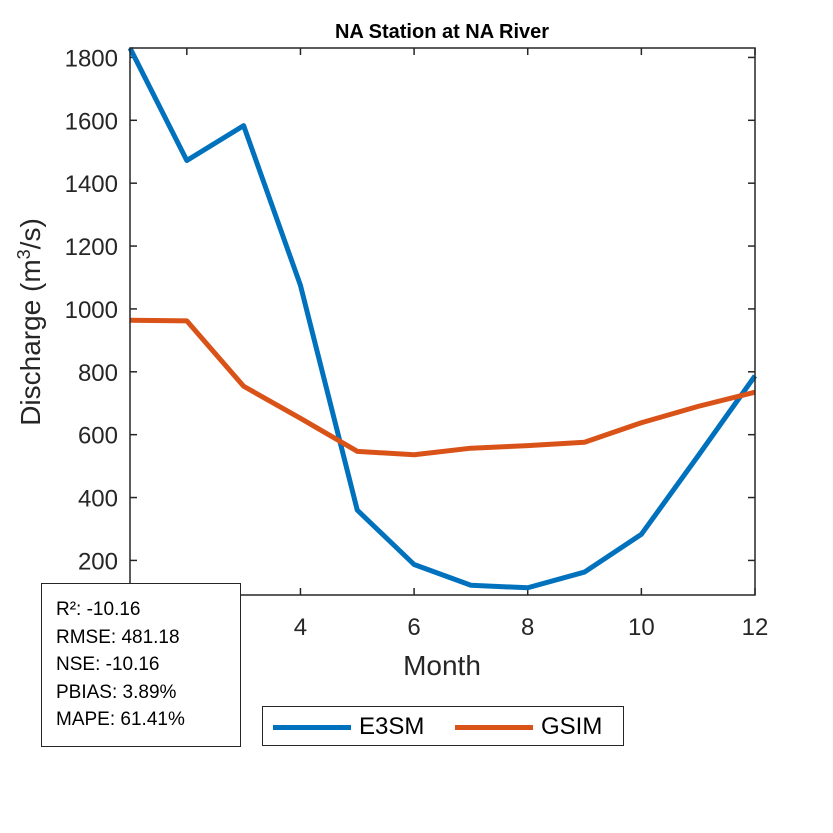 Image resolution: width=833 pixels, height=833 pixels. I want to click on y-axis-title-main: Discharge (m, so click(30, 342).